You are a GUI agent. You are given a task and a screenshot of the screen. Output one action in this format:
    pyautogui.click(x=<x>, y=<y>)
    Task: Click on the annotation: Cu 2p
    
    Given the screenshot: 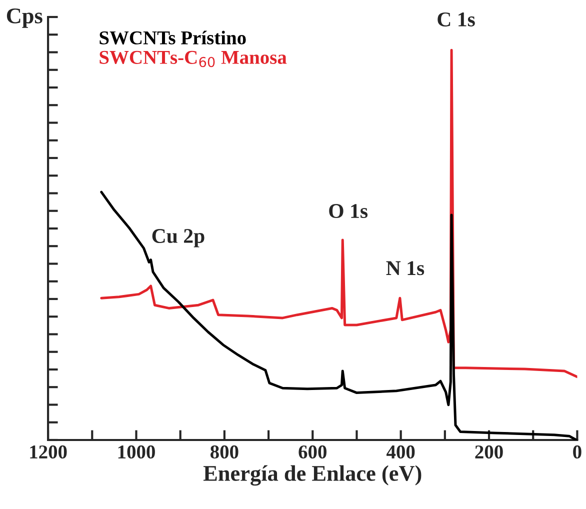 What is the action you would take?
    pyautogui.click(x=178, y=238)
    